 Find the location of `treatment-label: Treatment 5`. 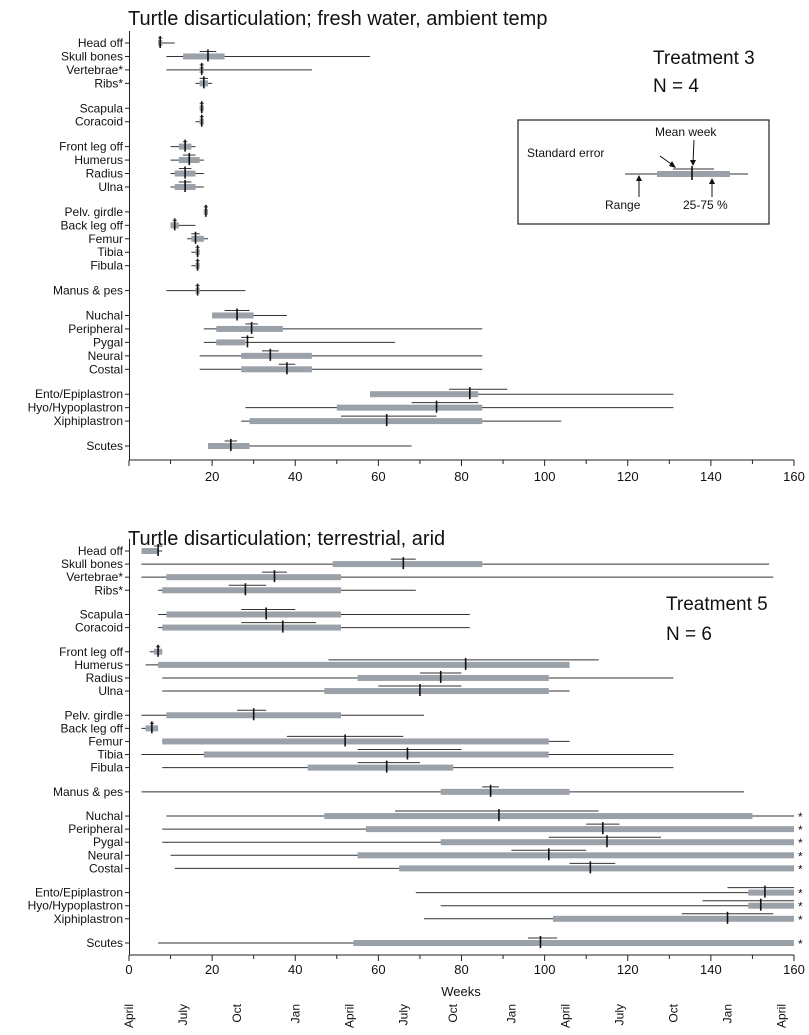

treatment-label: Treatment 5 is located at coordinates (717, 604).